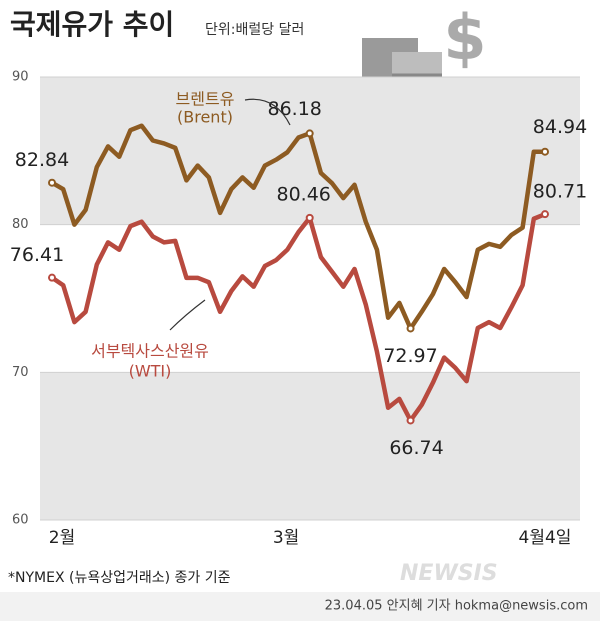 The image size is (600, 621). Describe the element at coordinates (295, 109) in the screenshot. I see `value-label: 86.18` at that location.